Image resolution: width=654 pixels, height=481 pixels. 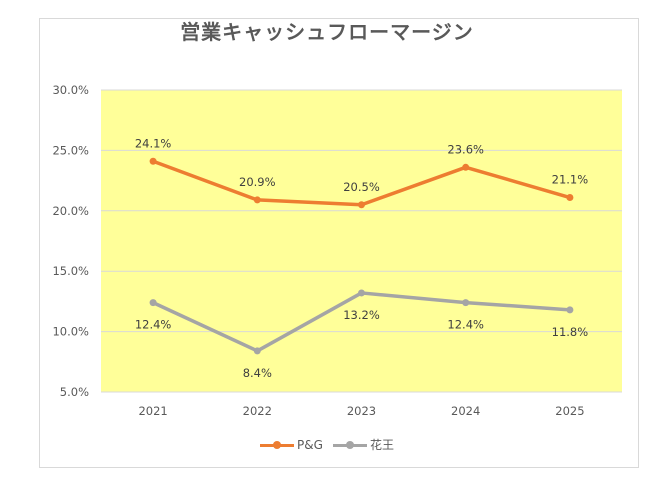 I want to click on data-label: 20.5%, so click(x=361, y=187).